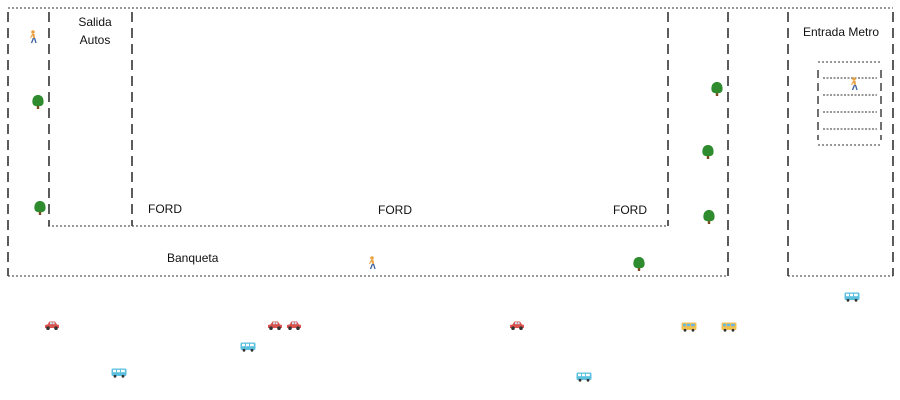 Image resolution: width=900 pixels, height=400 pixels. Describe the element at coordinates (165, 209) in the screenshot. I see `ford-label-left: FORD` at that location.